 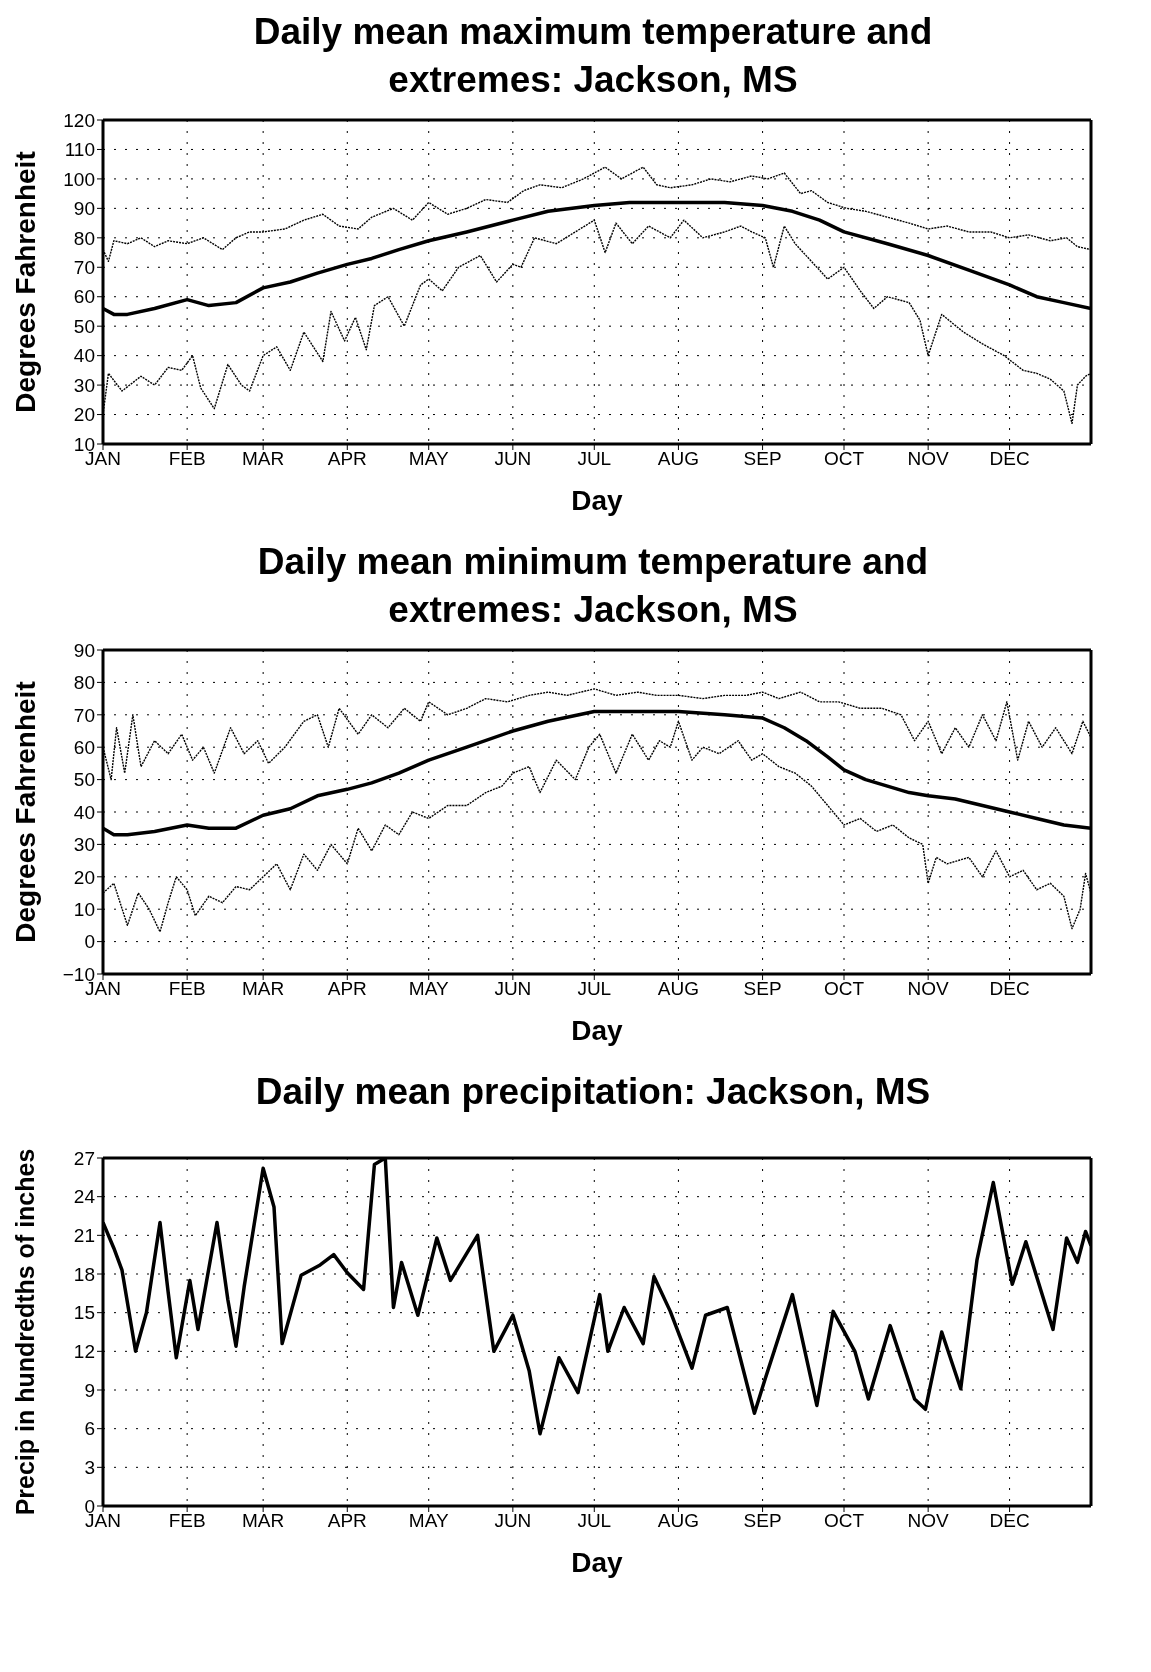 I want to click on y-tick-label: 110, so click(x=79, y=150).